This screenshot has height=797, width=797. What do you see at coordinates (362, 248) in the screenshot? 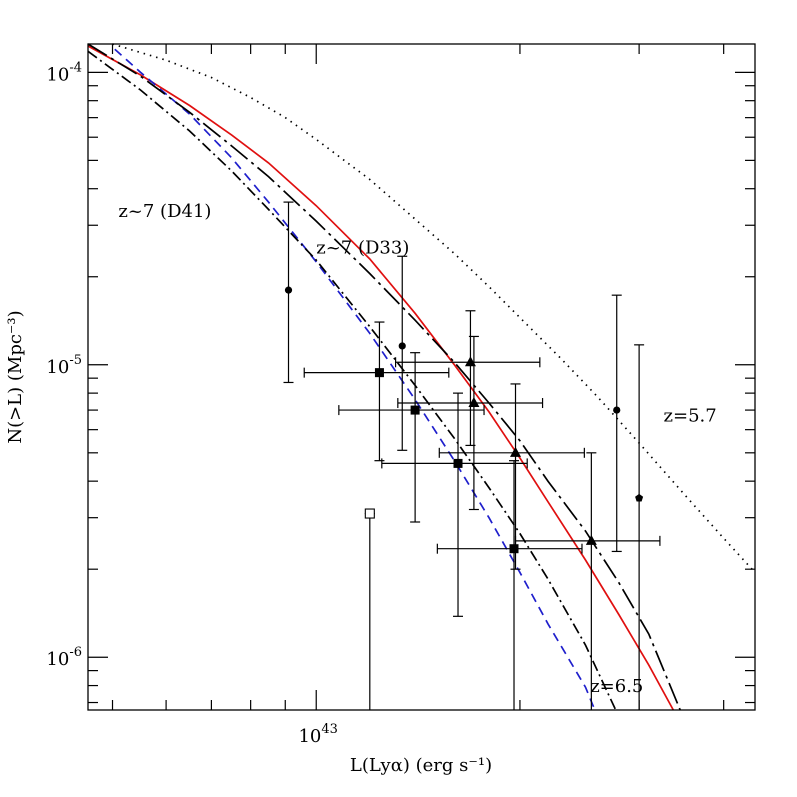
I see `annotation-label: z~7 (D33)` at bounding box center [362, 248].